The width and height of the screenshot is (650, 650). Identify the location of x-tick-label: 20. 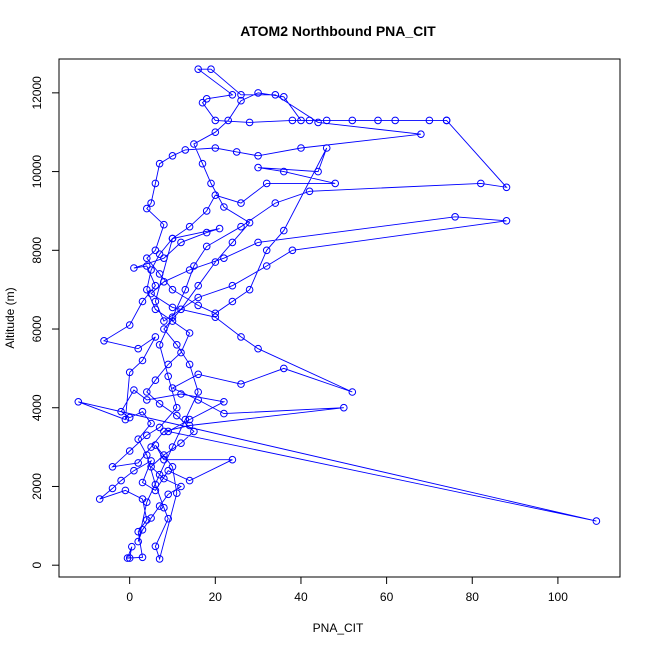
(216, 597).